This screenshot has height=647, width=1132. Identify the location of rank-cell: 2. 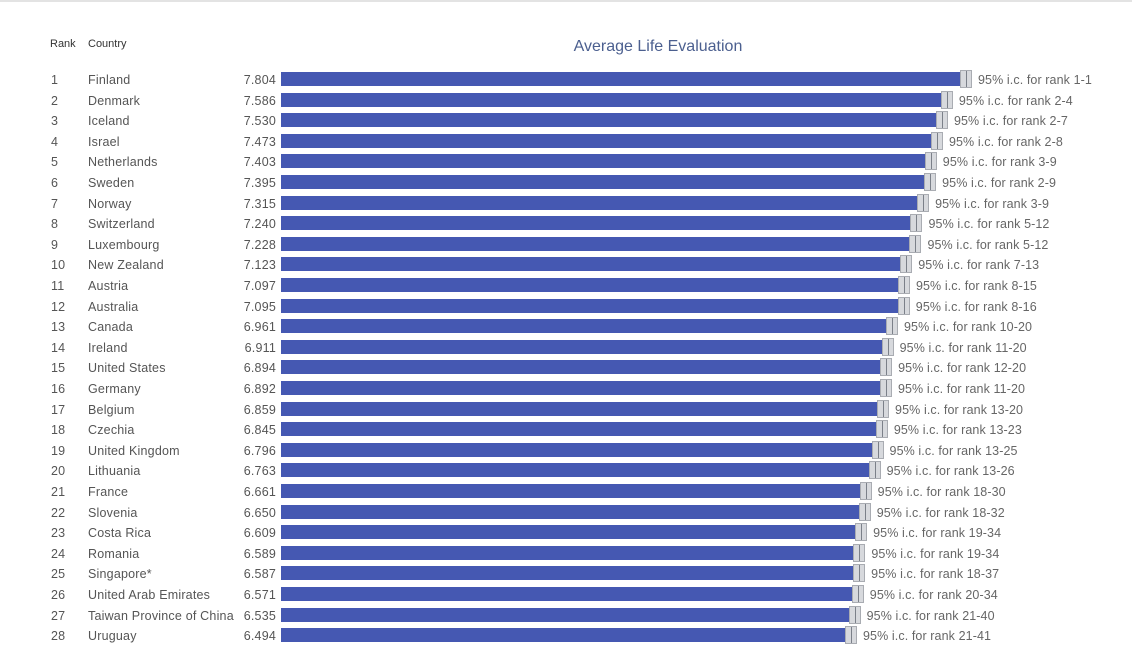
(55, 100).